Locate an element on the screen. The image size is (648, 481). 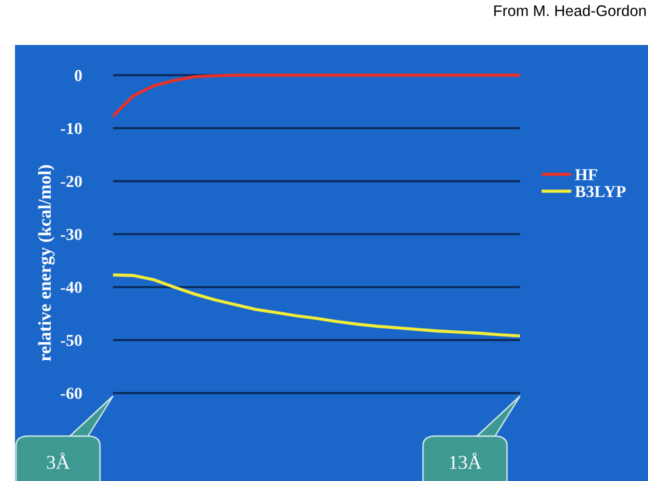
y-tick-label: -10 is located at coordinates (71, 128).